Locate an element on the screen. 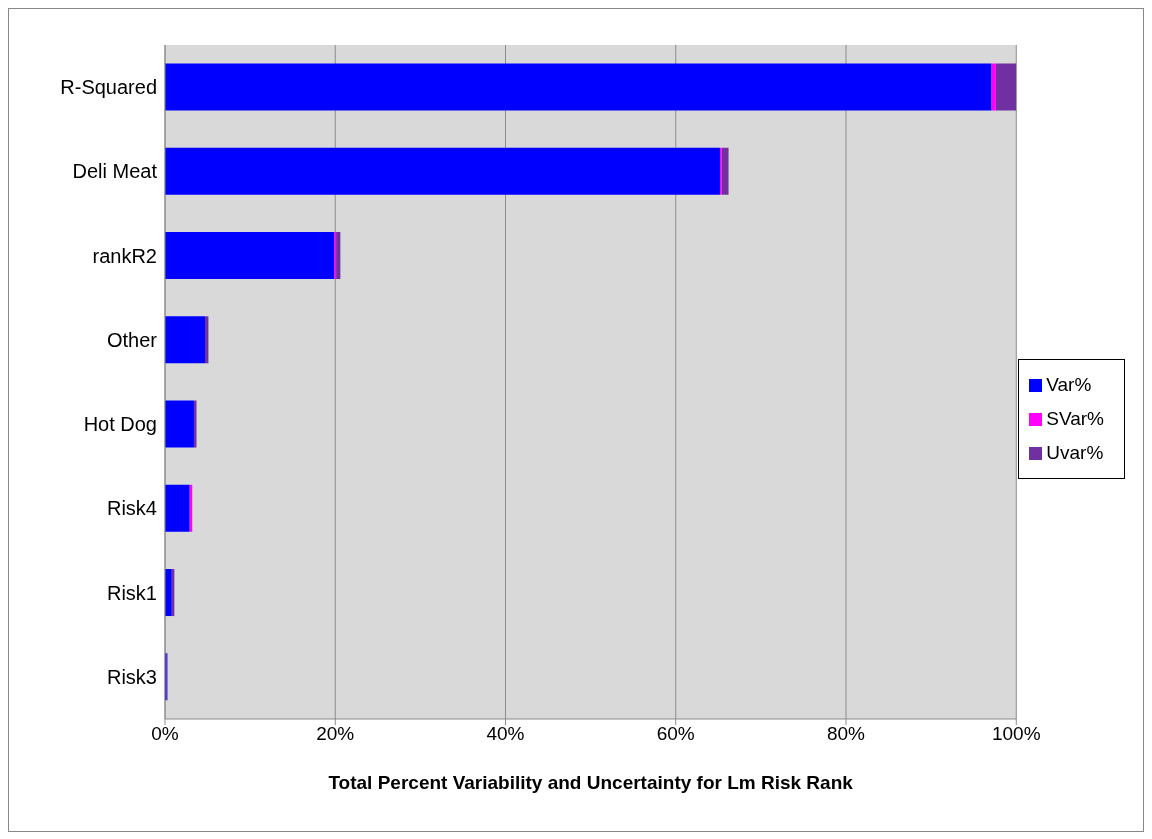 Image resolution: width=1152 pixels, height=839 pixels. x-tick-label: 40% is located at coordinates (505, 734).